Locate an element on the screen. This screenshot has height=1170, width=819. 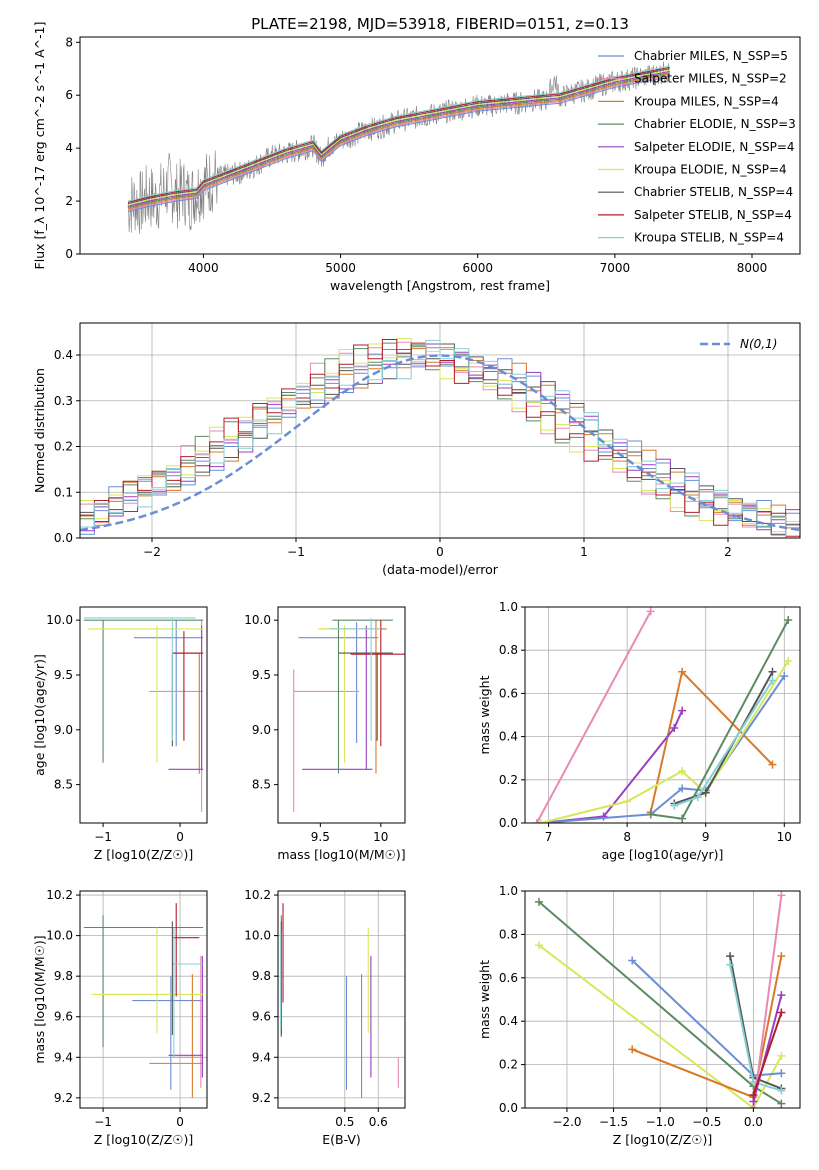
legend-label: Chabrier STELIB, N_SSP=4 is located at coordinates (713, 192).